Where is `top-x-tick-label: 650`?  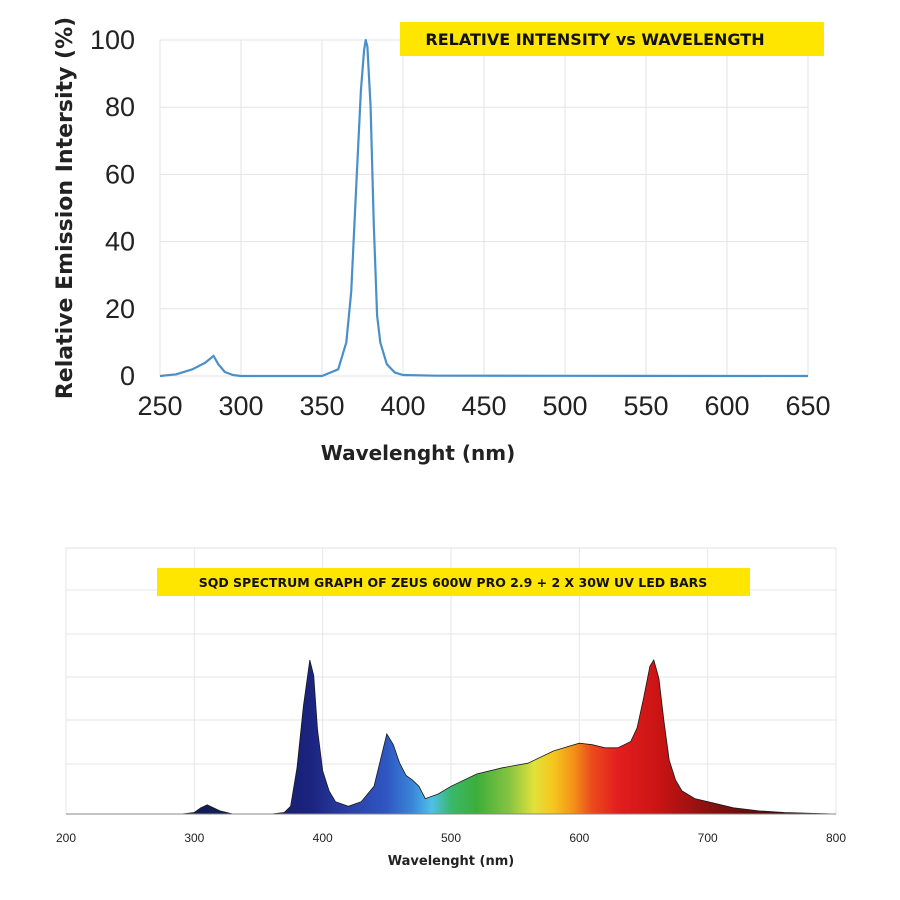
top-x-tick-label: 650 is located at coordinates (807, 406).